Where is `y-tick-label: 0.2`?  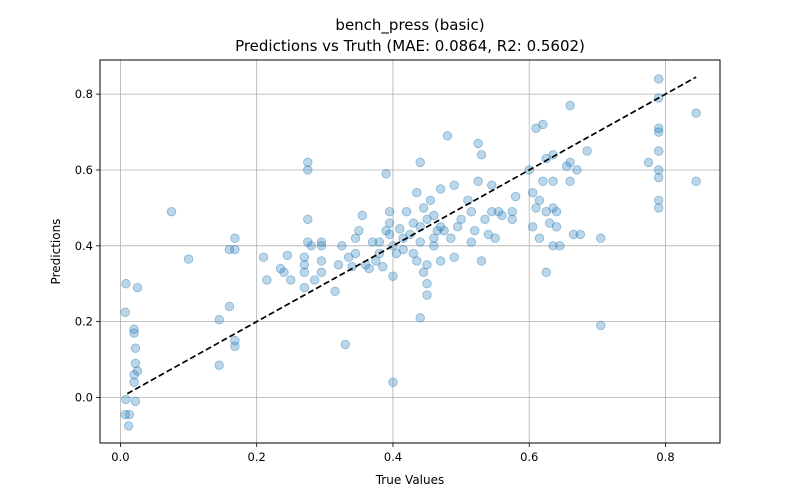 y-tick-label: 0.2 is located at coordinates (84, 322).